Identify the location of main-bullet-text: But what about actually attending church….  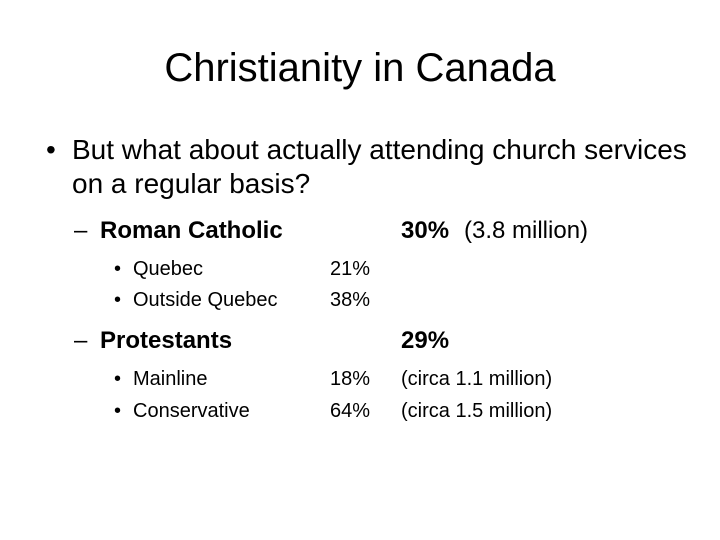
(379, 166).